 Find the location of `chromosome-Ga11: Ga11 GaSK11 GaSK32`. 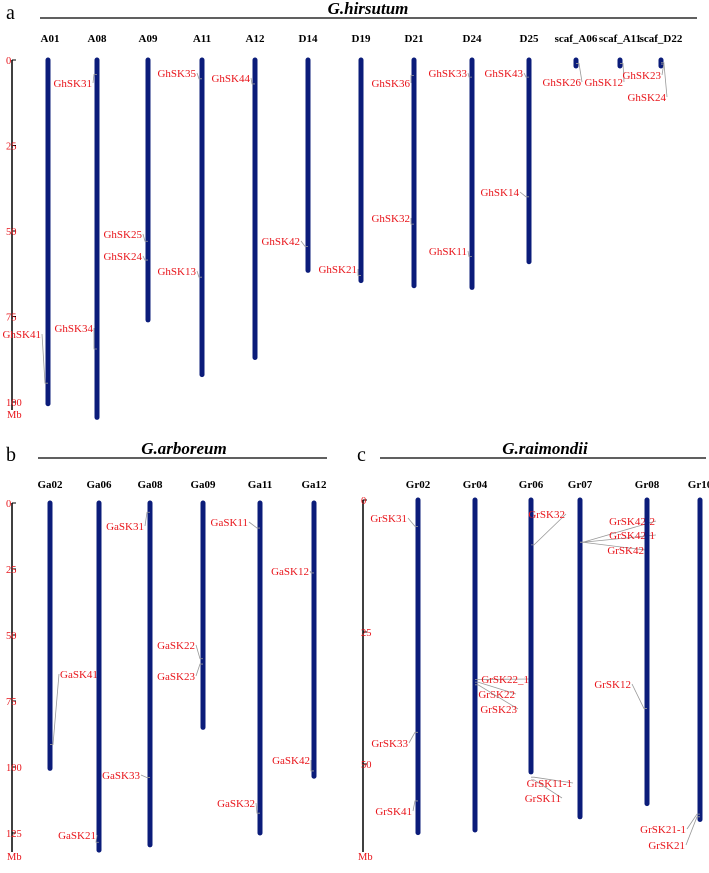

chromosome-Ga11: Ga11 GaSK11 GaSK32 is located at coordinates (241, 657).